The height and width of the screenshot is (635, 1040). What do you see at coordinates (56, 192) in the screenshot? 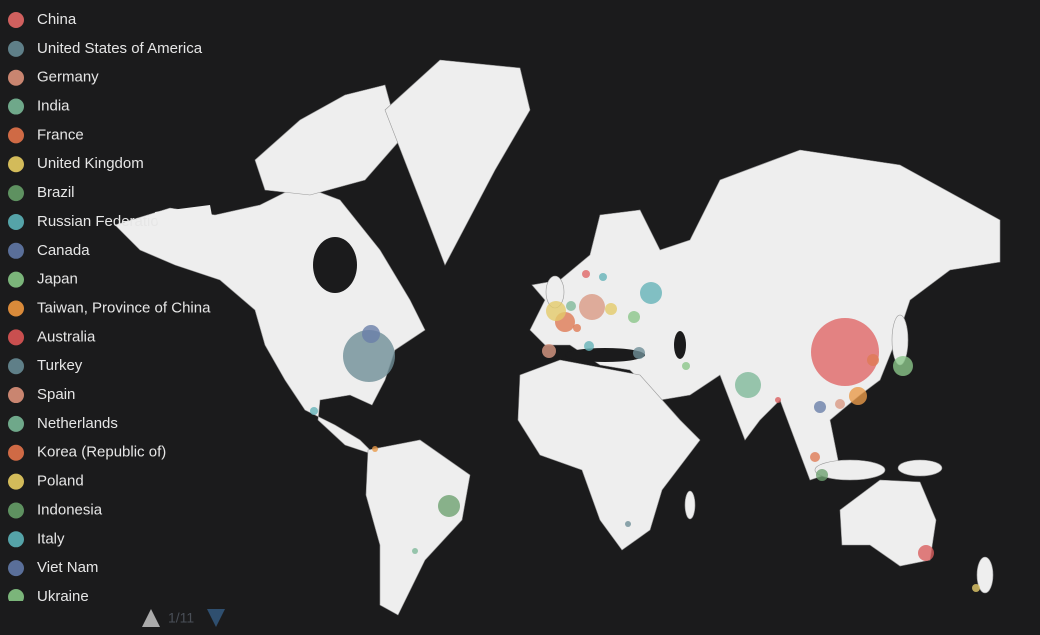
I see `legend-label: Brazil` at bounding box center [56, 192].